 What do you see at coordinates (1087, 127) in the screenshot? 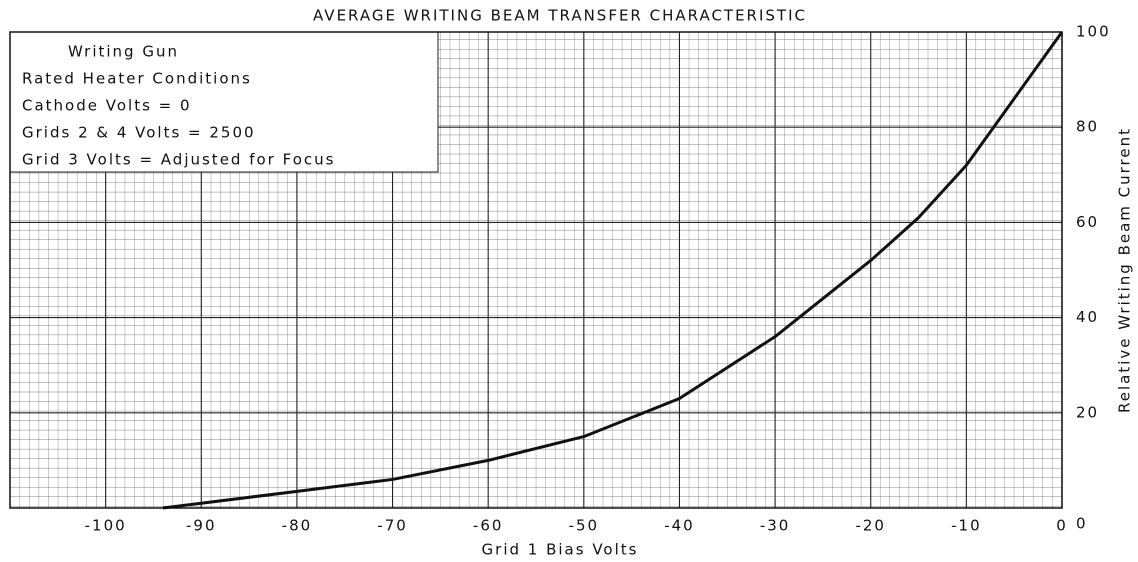
I see `y-tick-label: 80` at bounding box center [1087, 127].